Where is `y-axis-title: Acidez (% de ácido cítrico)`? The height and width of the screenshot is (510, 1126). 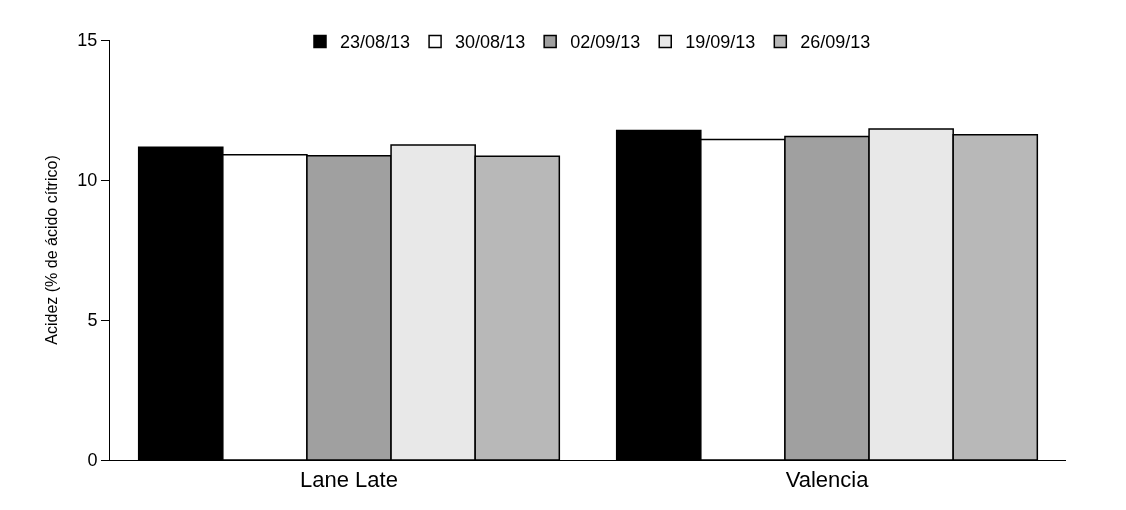
y-axis-title: Acidez (% de ácido cítrico) is located at coordinates (52, 250).